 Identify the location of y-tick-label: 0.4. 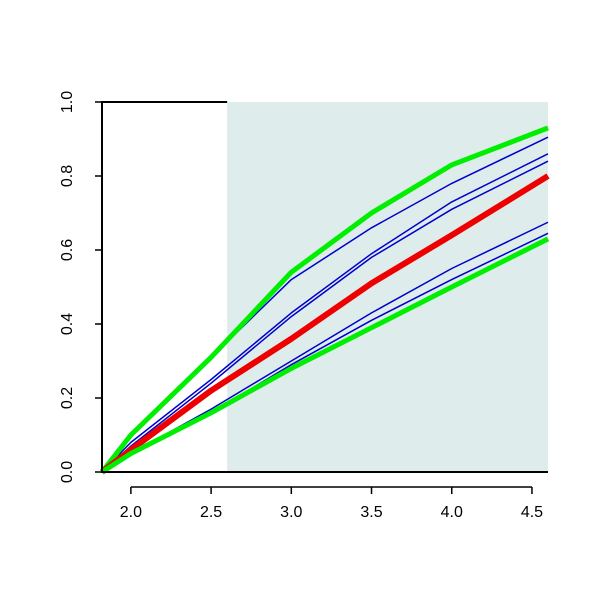
(67, 324).